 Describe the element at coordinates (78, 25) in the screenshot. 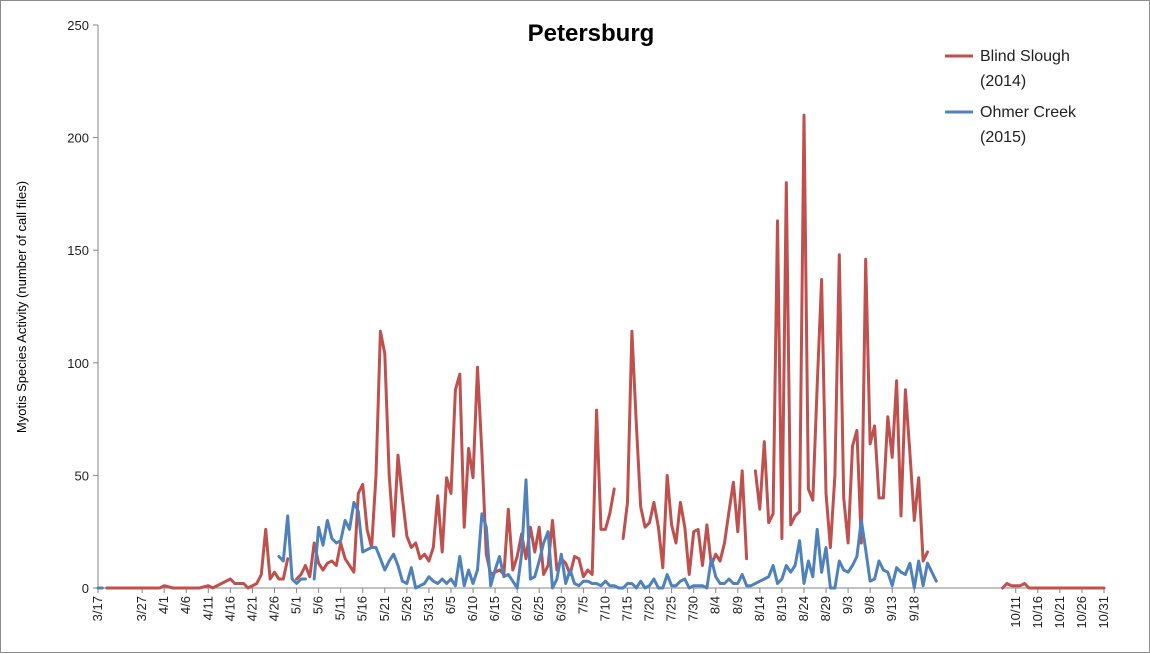

I see `y-tick-label: 250` at that location.